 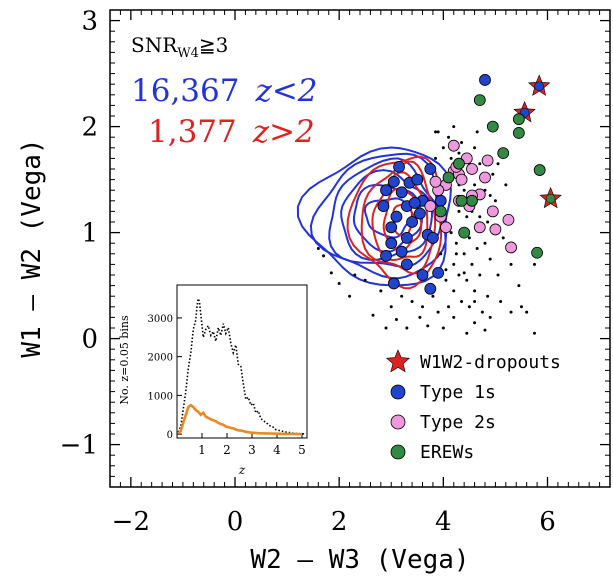 I want to click on x-tick-label: 6, so click(x=547, y=522).